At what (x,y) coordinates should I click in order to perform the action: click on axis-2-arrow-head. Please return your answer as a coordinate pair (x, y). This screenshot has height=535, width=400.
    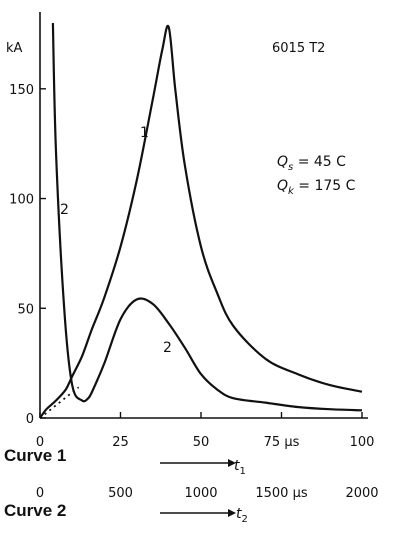
    Looking at the image, I should click on (232, 513).